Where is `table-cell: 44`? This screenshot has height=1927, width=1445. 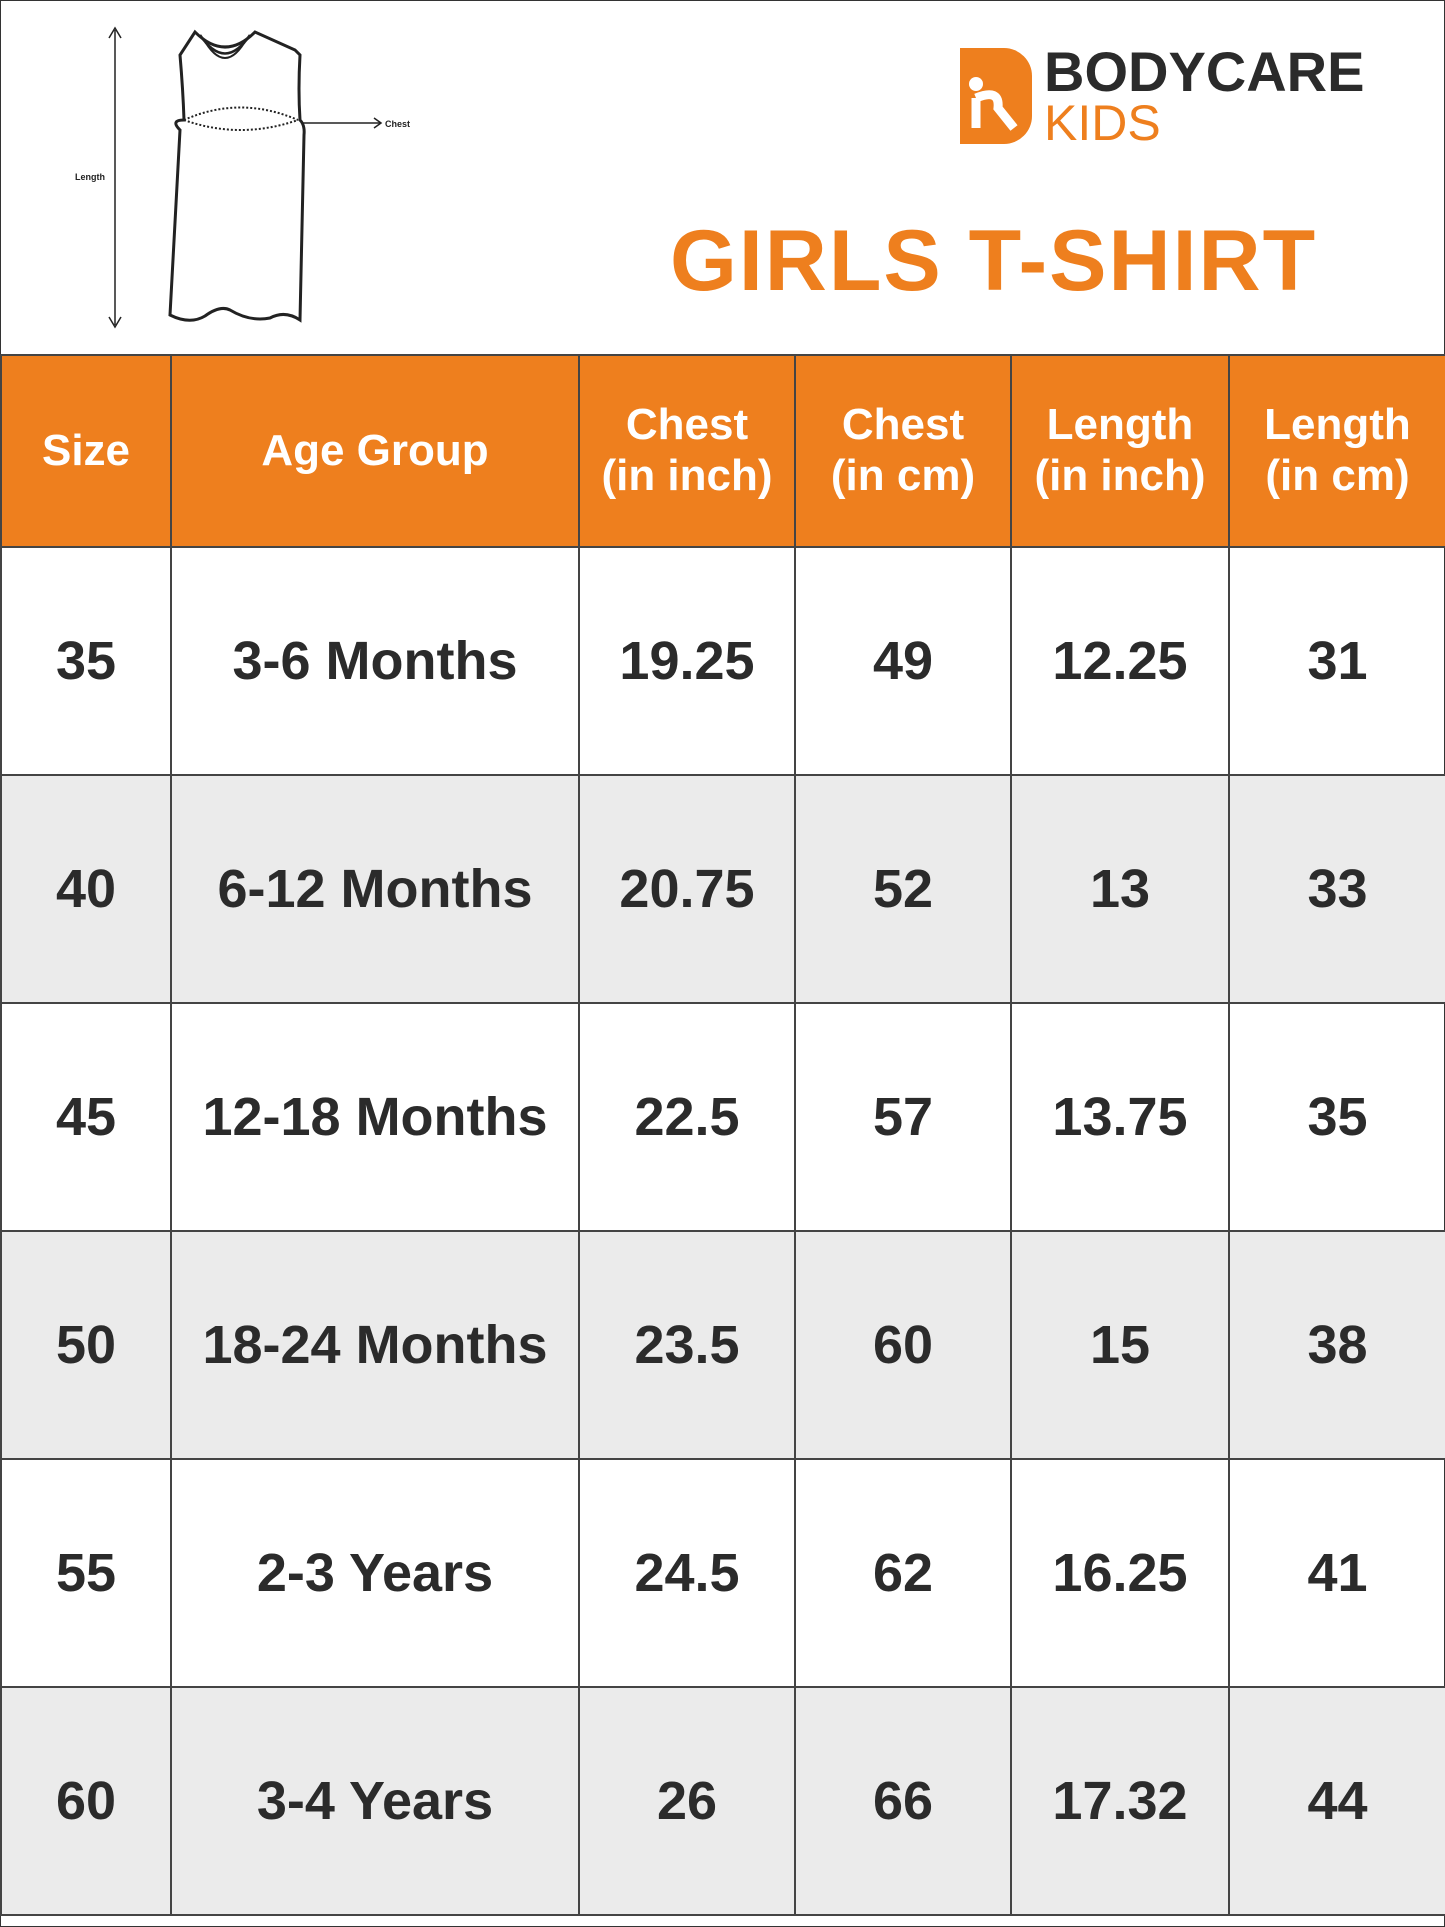
table-cell: 44 is located at coordinates (1336, 1801).